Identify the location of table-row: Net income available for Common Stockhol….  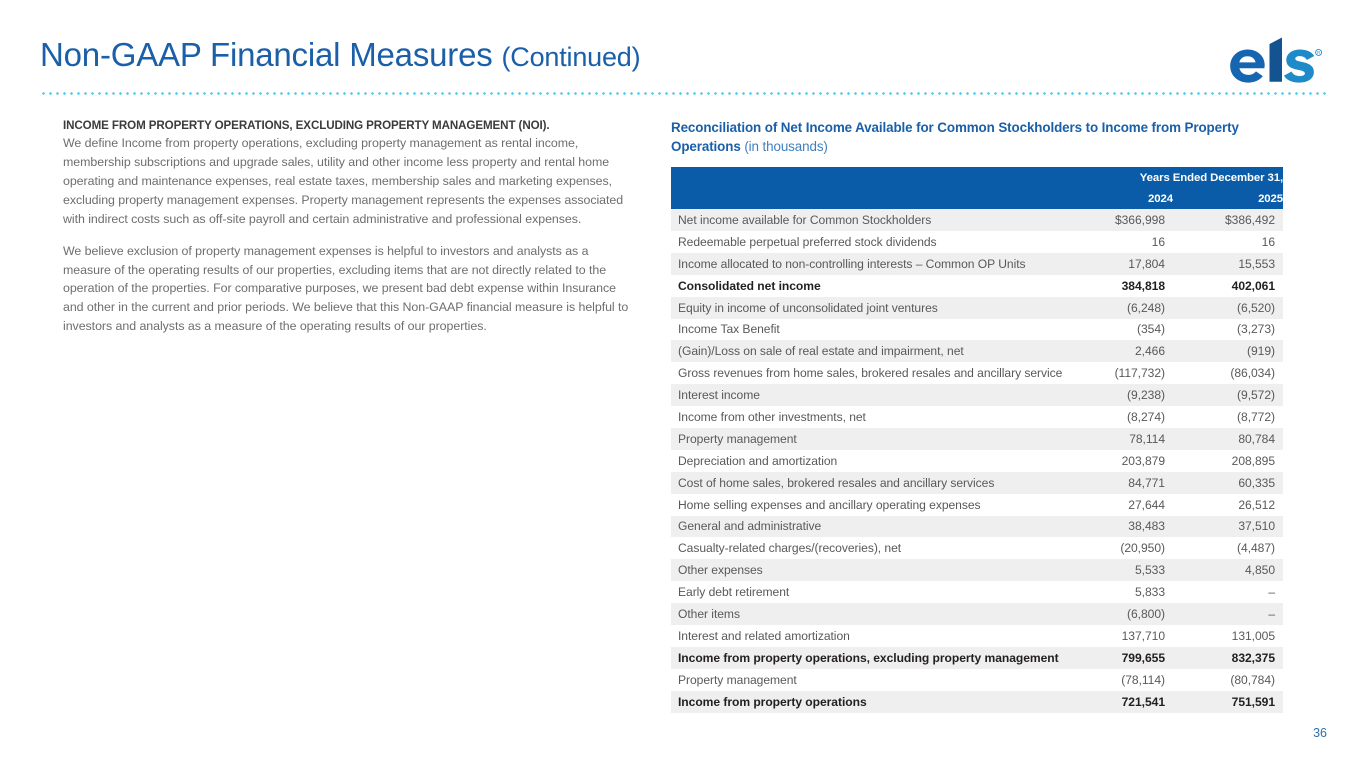
(977, 220).